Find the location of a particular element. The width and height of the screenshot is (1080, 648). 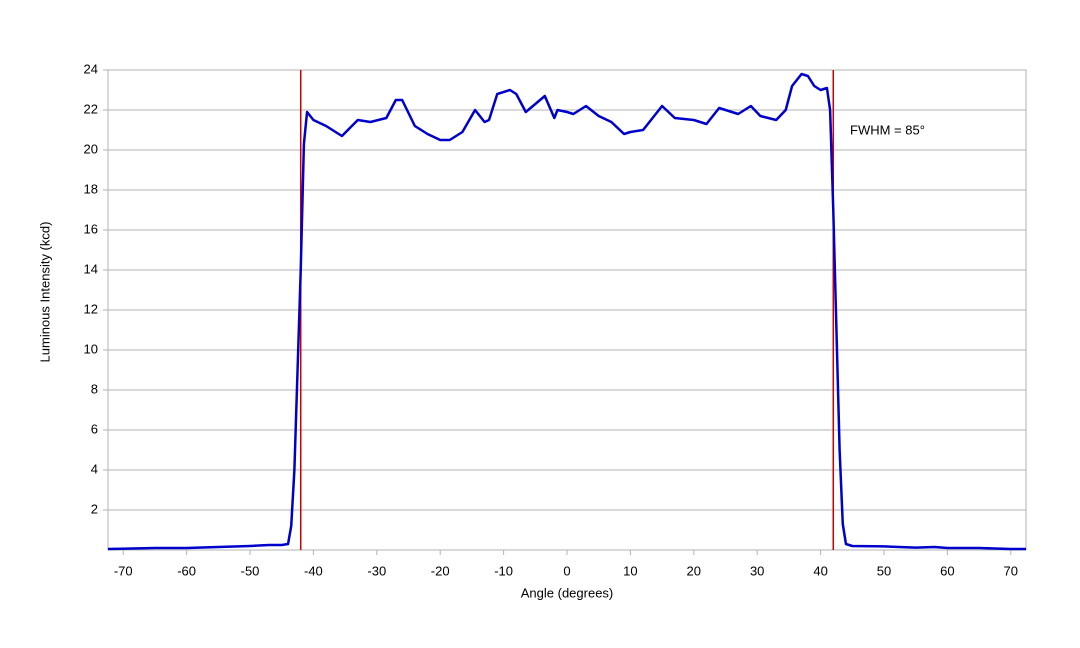

x-tick-label: 60 is located at coordinates (947, 570).